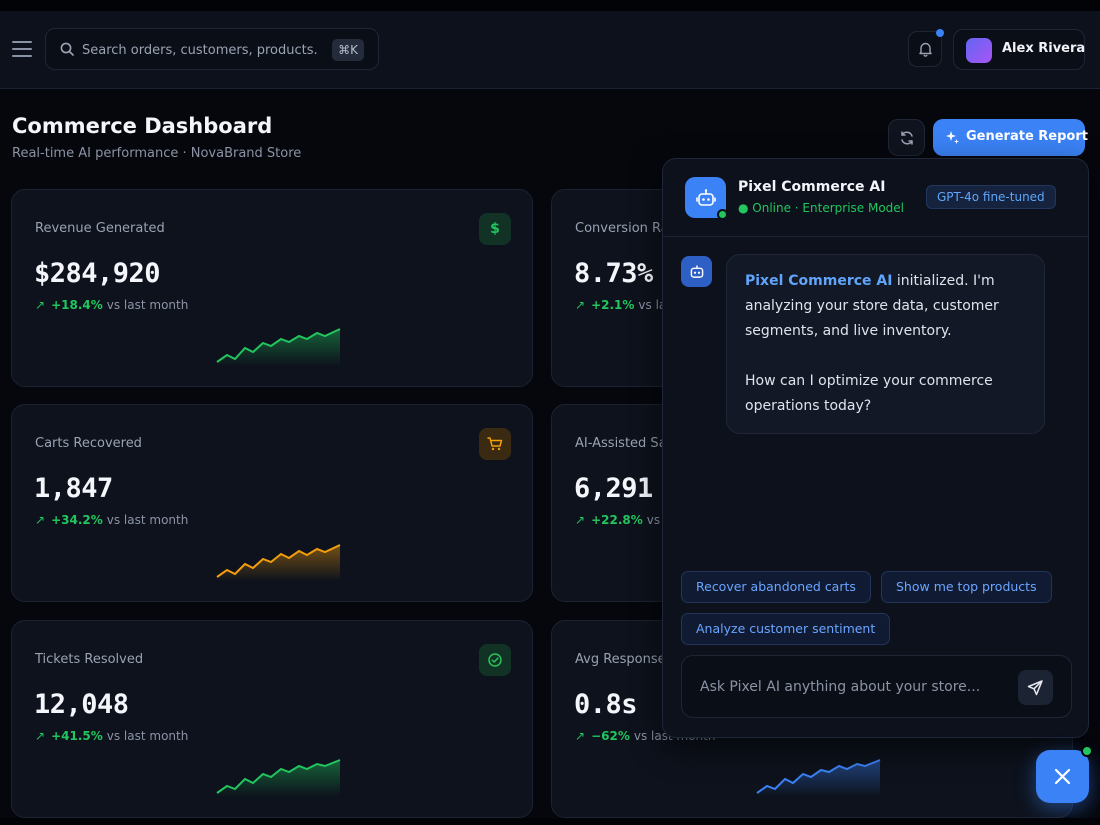 The image size is (1100, 825). I want to click on suggestion-top-products: Show me top products, so click(966, 587).